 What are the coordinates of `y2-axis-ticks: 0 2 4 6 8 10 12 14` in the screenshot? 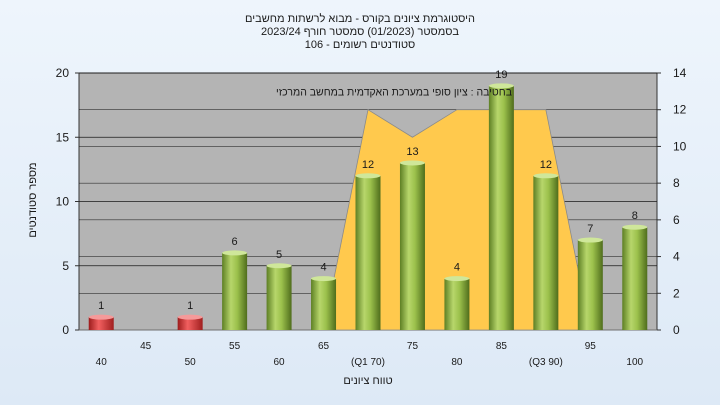 It's located at (672, 201).